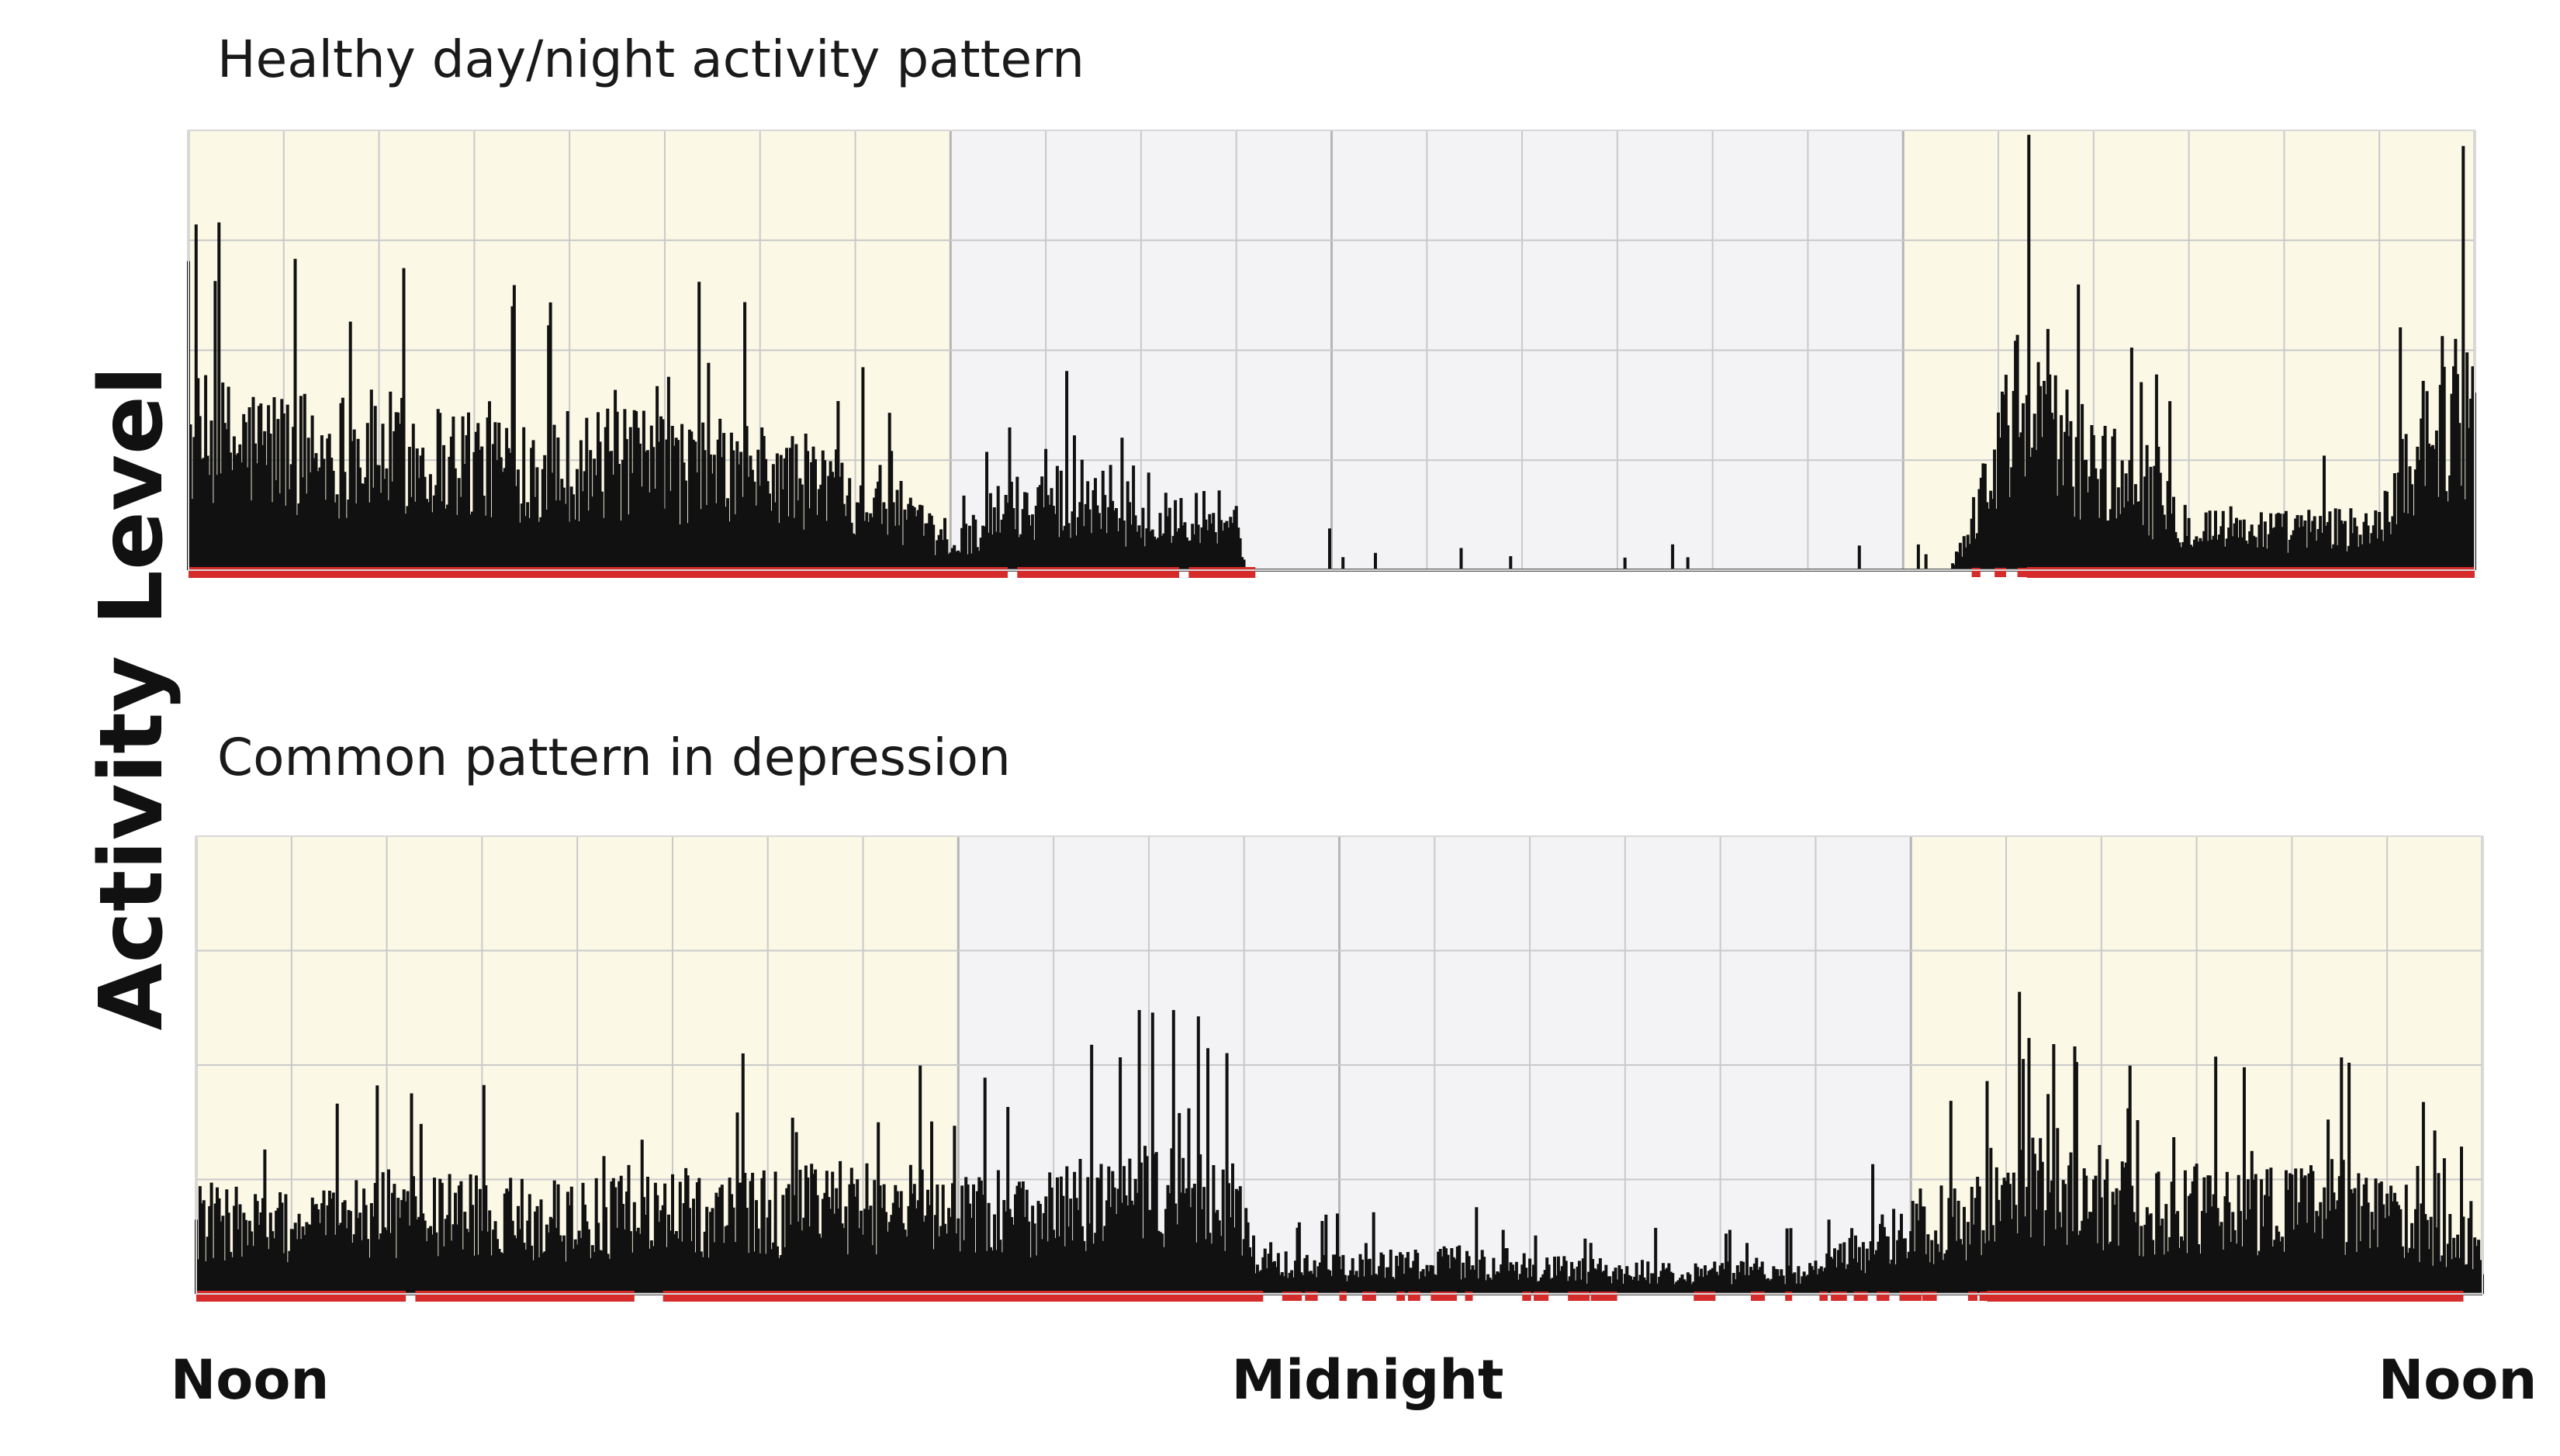  I want to click on x-tick-noon-start: Noon, so click(250, 1380).